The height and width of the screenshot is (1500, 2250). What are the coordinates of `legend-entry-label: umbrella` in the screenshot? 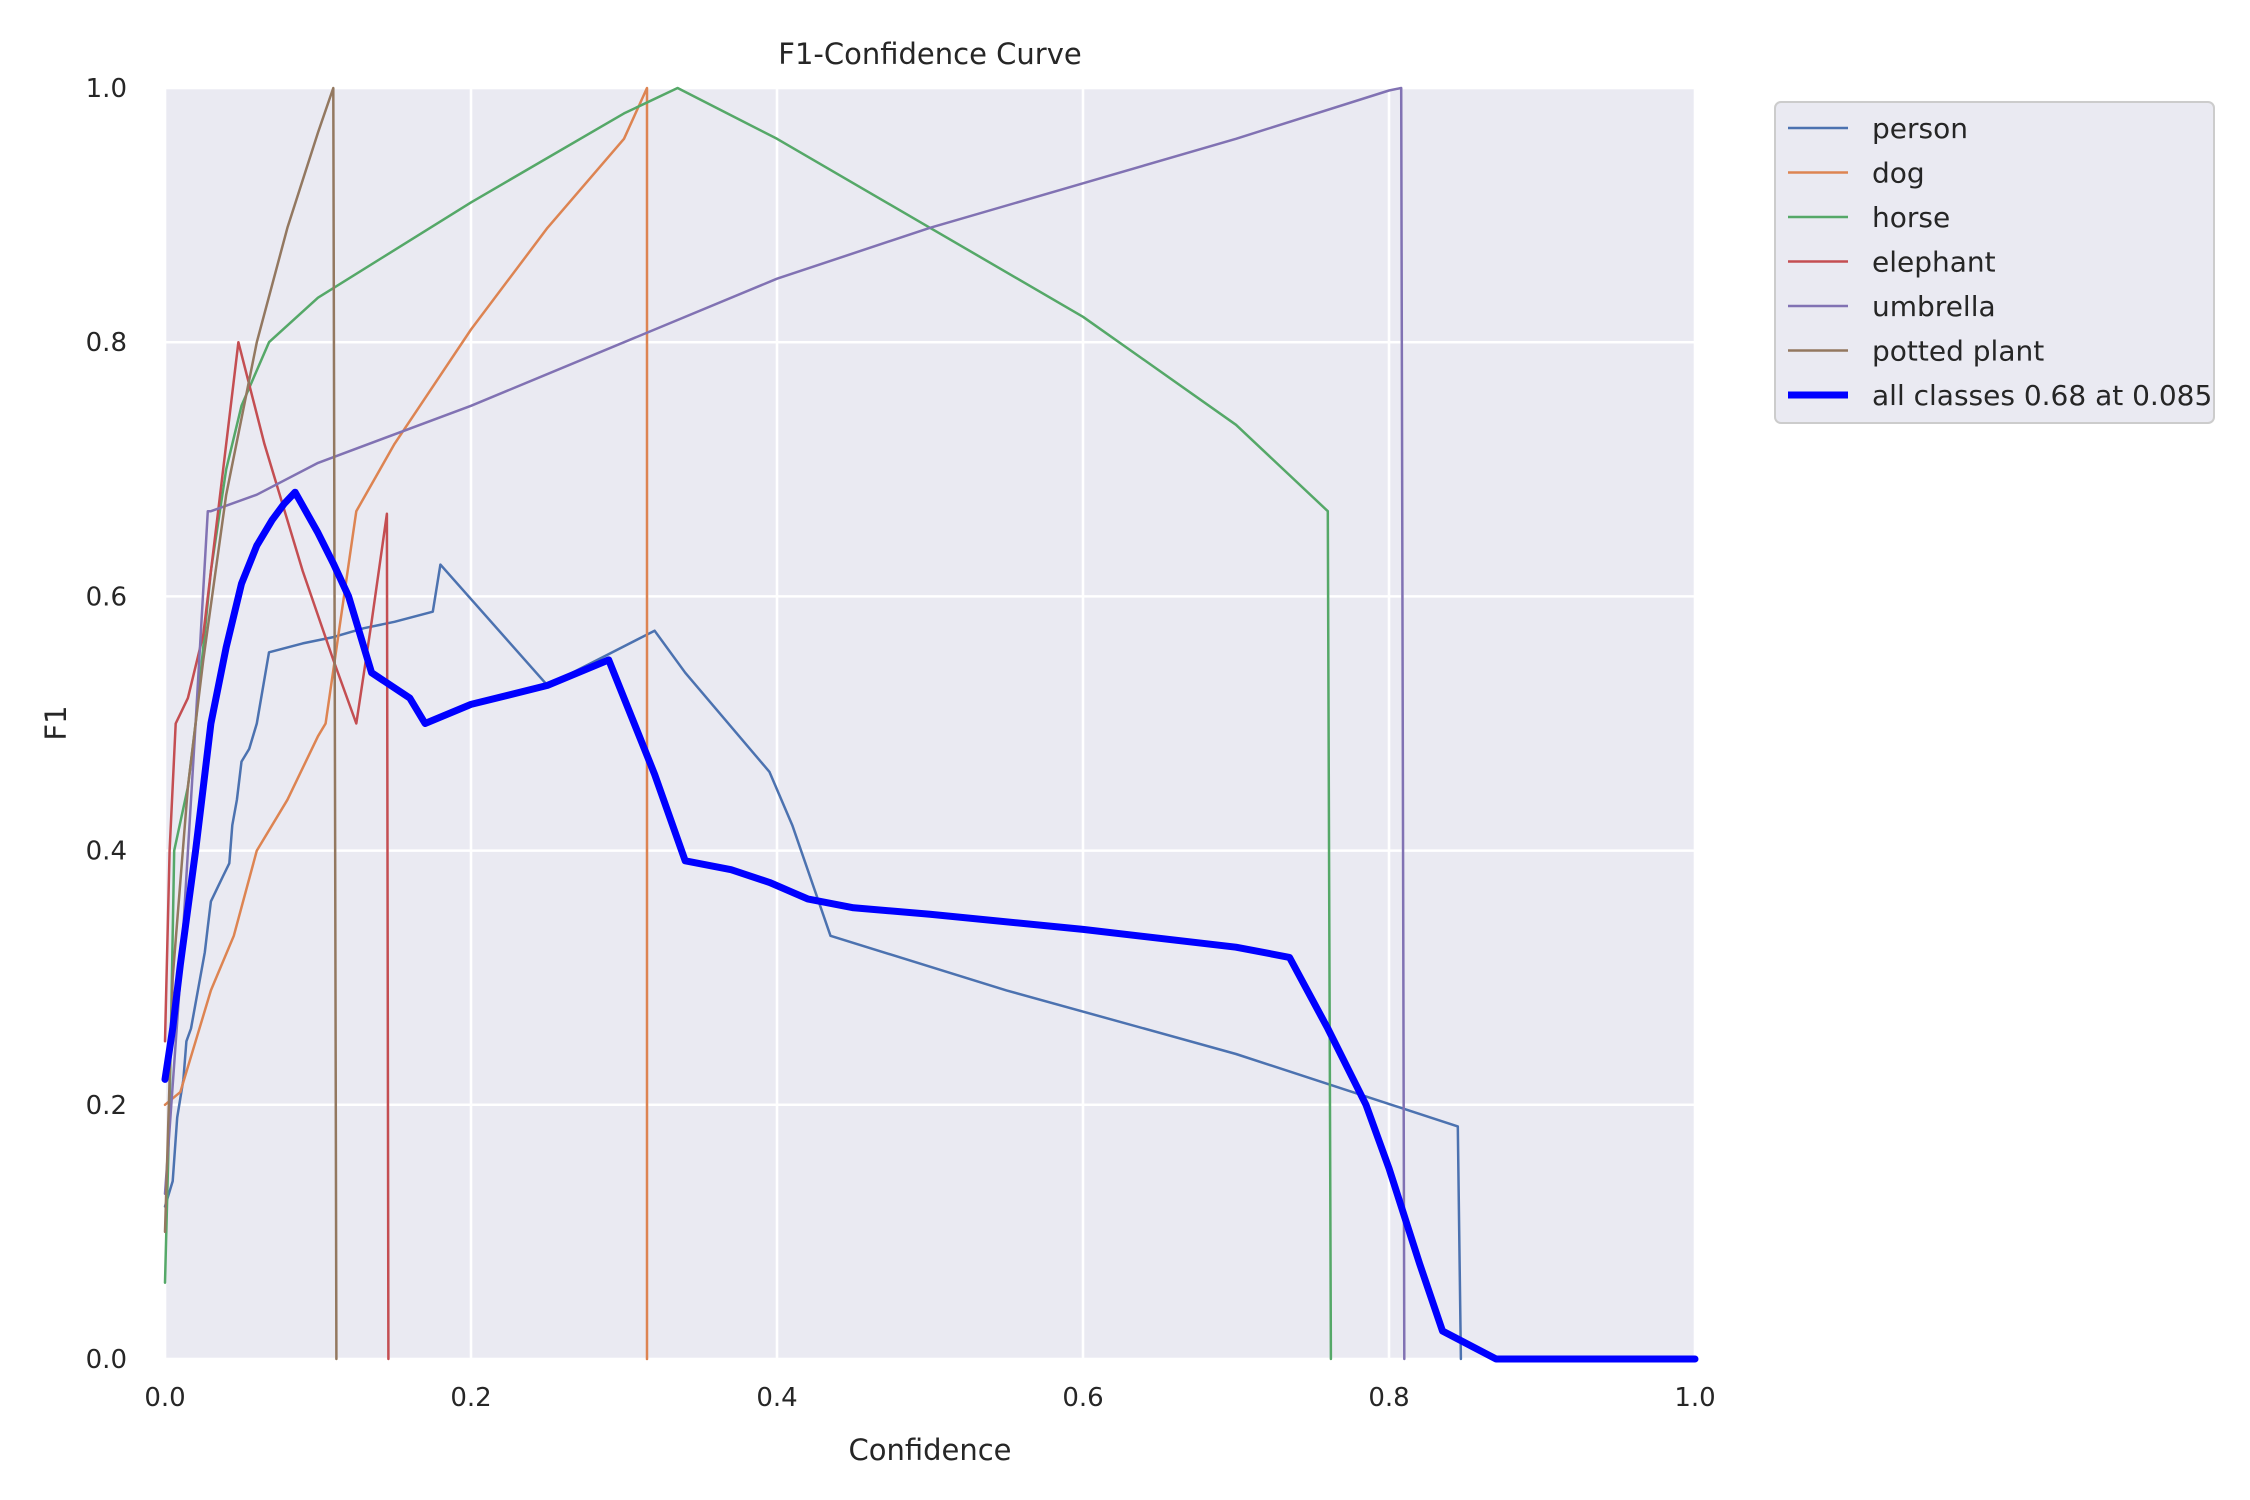 It's located at (1934, 306).